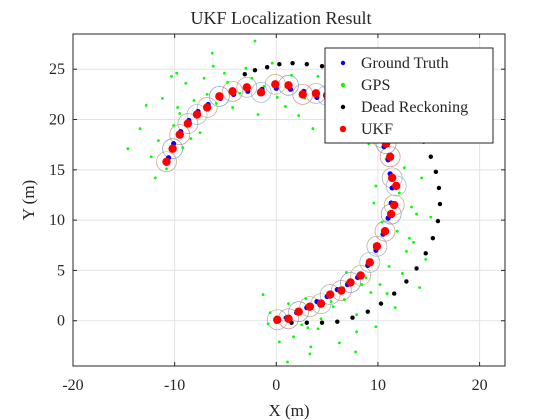 The width and height of the screenshot is (560, 420). What do you see at coordinates (405, 63) in the screenshot?
I see `legend-label-ground-truth: Ground Truth` at bounding box center [405, 63].